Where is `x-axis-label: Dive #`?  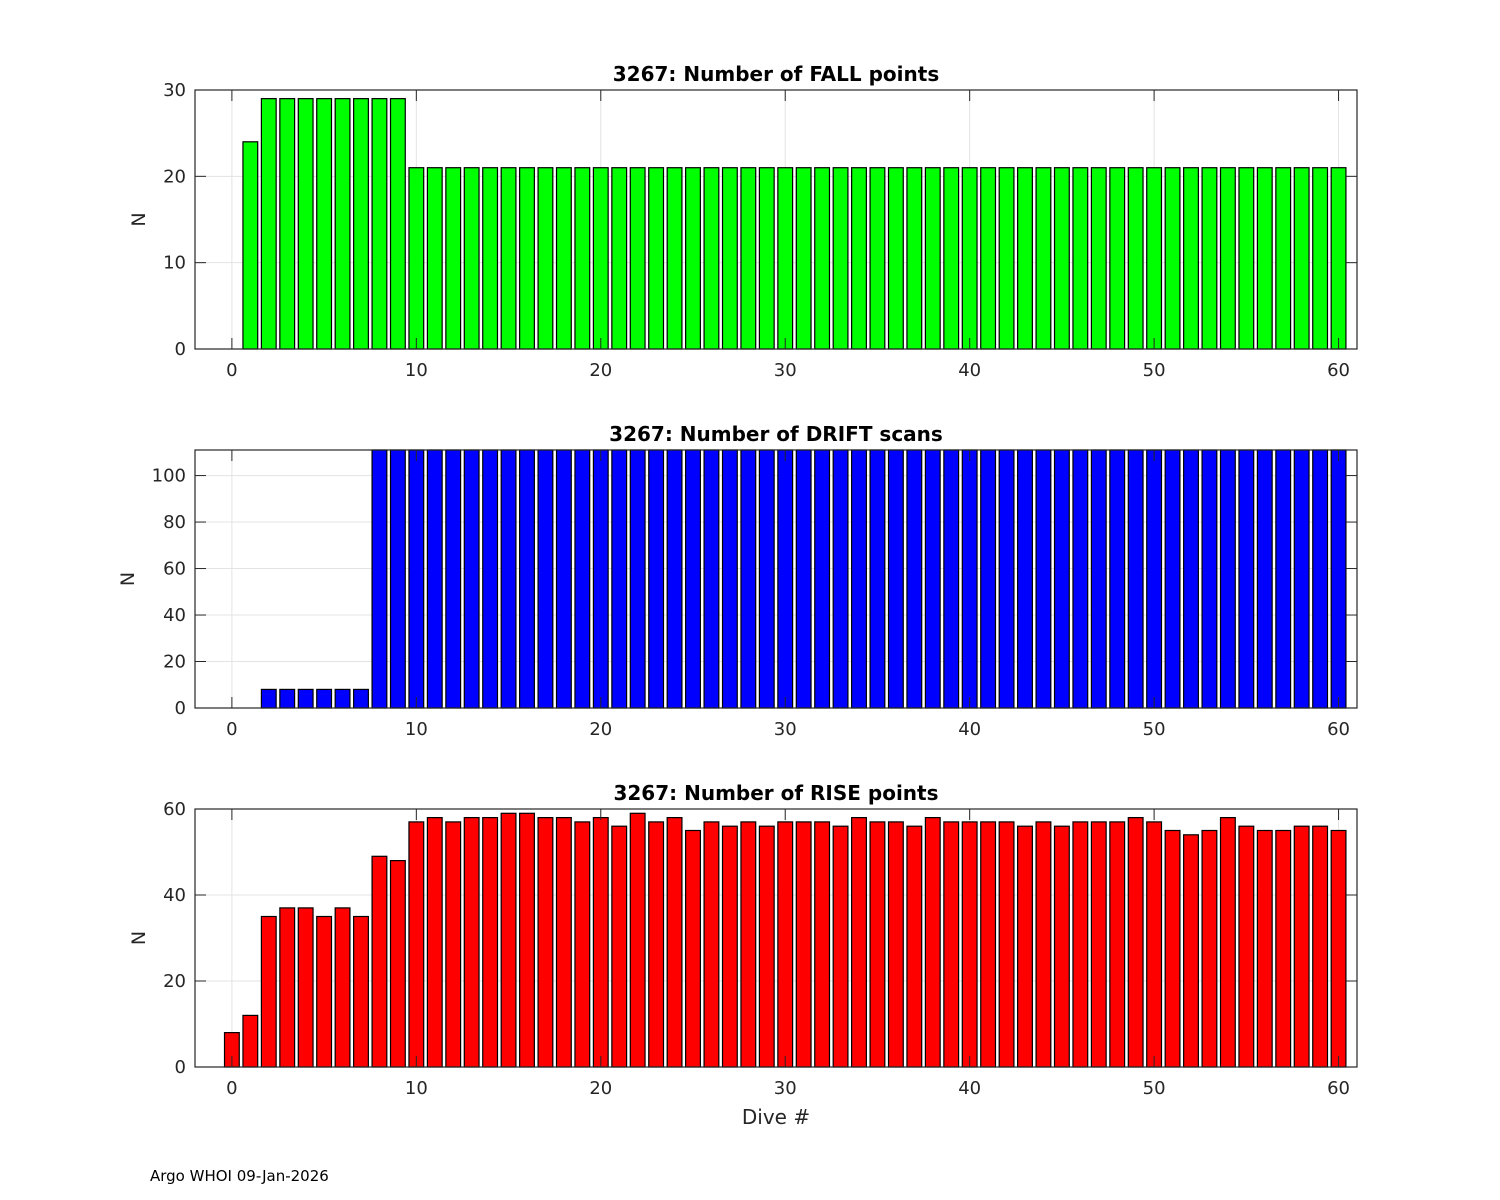 x-axis-label: Dive # is located at coordinates (776, 1117).